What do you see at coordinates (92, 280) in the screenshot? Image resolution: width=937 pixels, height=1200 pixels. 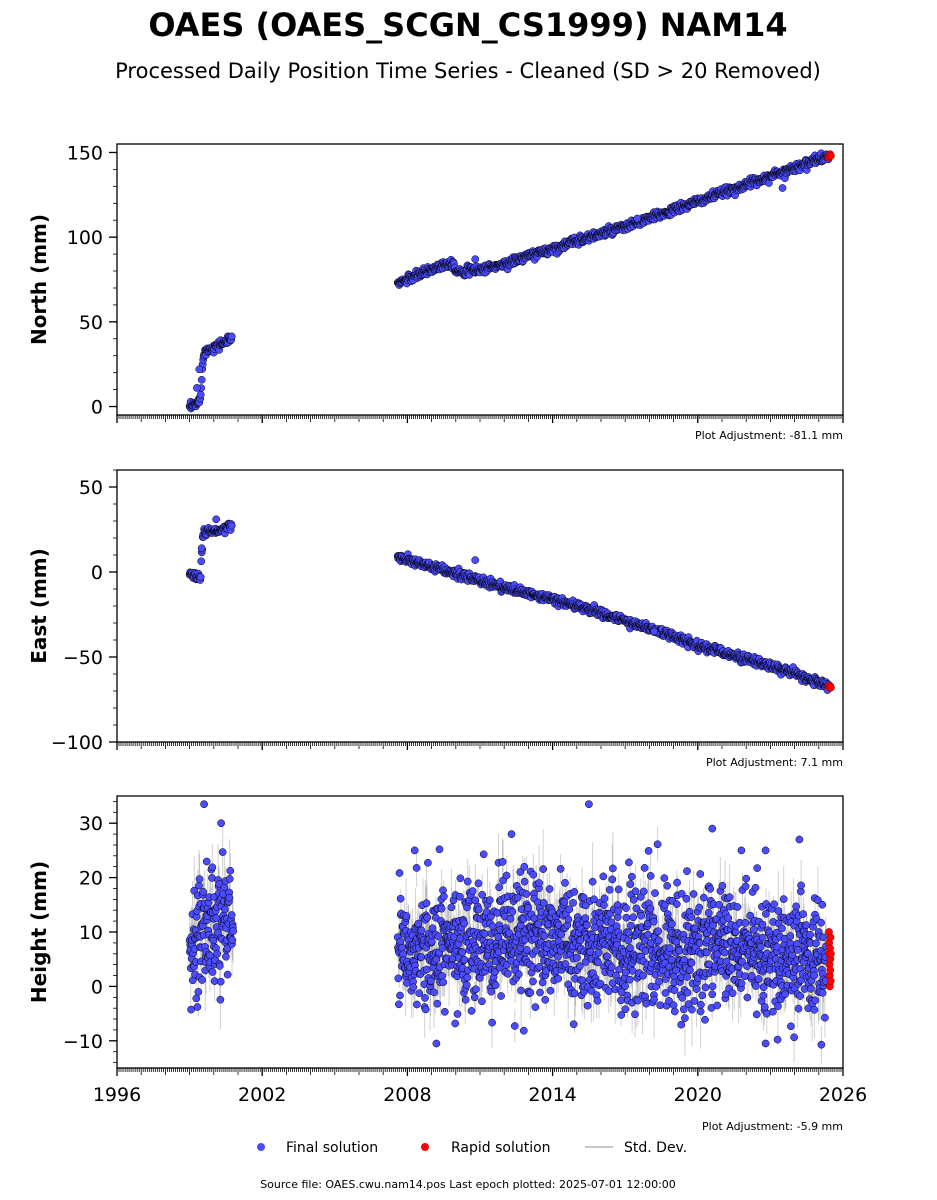 I see `y-axis-ticks: 0 50 100 150` at bounding box center [92, 280].